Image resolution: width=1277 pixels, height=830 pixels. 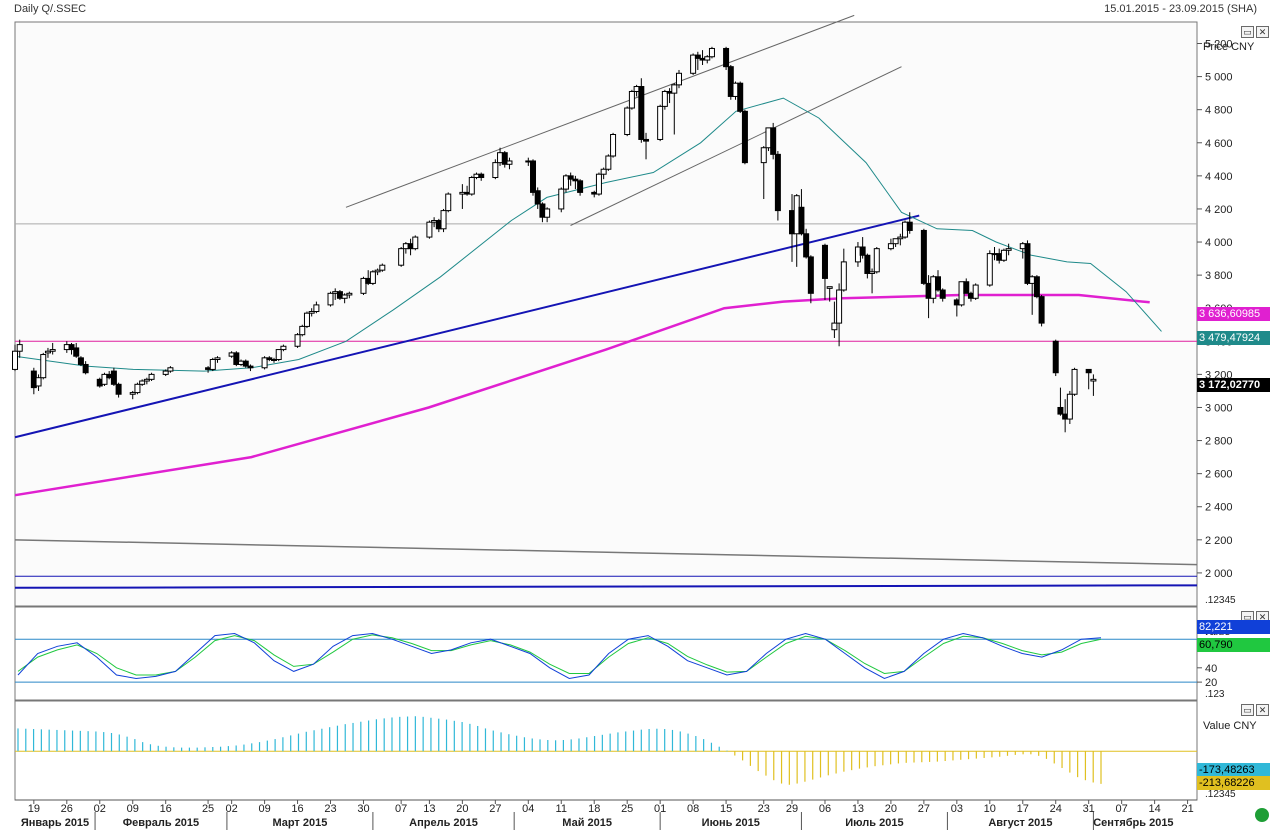 What do you see at coordinates (1230, 726) in the screenshot?
I see `macd-axis-title: Value CNY` at bounding box center [1230, 726].